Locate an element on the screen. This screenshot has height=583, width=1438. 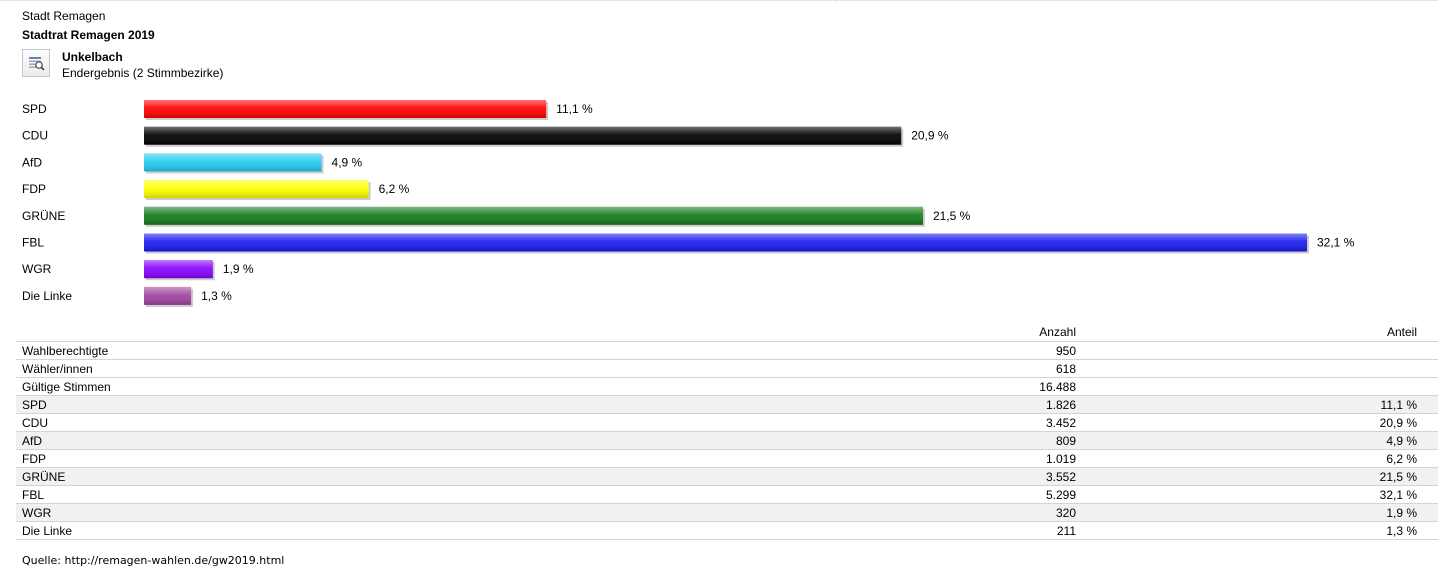
row-share: 4,9 % is located at coordinates (1260, 440).